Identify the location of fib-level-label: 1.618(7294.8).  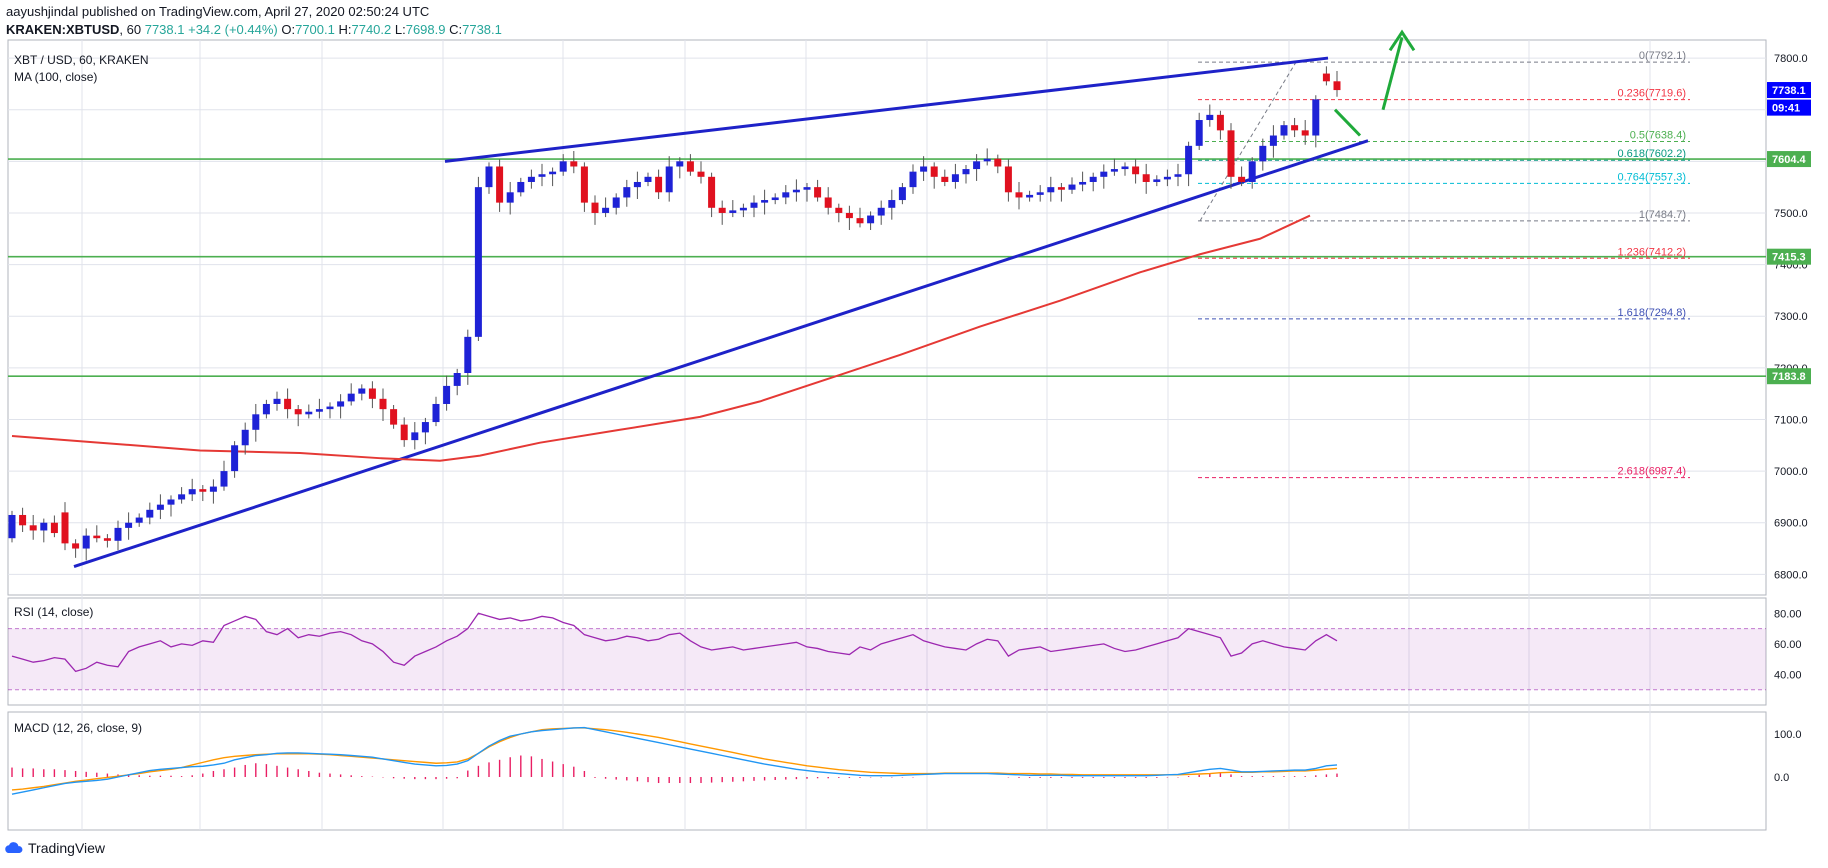
(1652, 313).